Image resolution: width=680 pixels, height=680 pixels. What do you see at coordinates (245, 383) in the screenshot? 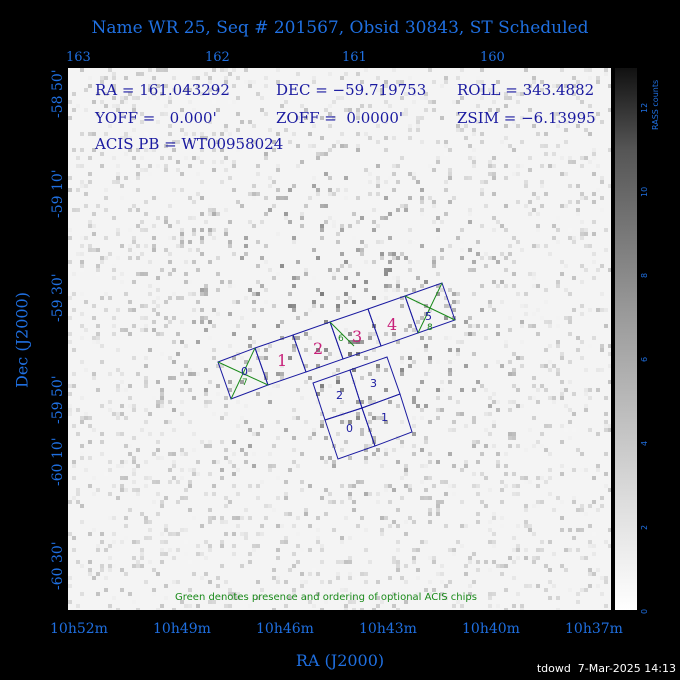
I see `optional-label-0: 7` at bounding box center [245, 383].